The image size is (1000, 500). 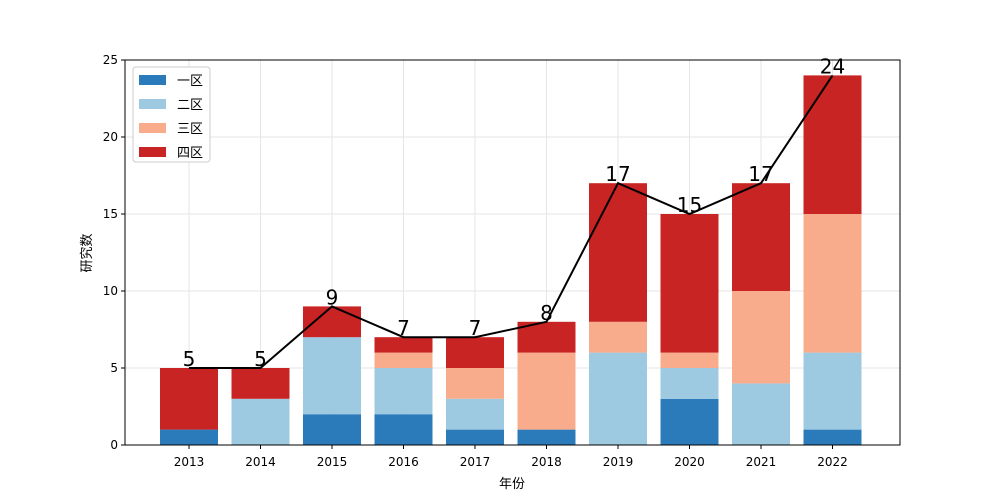 What do you see at coordinates (190, 129) in the screenshot?
I see `legend-label: 三区` at bounding box center [190, 129].